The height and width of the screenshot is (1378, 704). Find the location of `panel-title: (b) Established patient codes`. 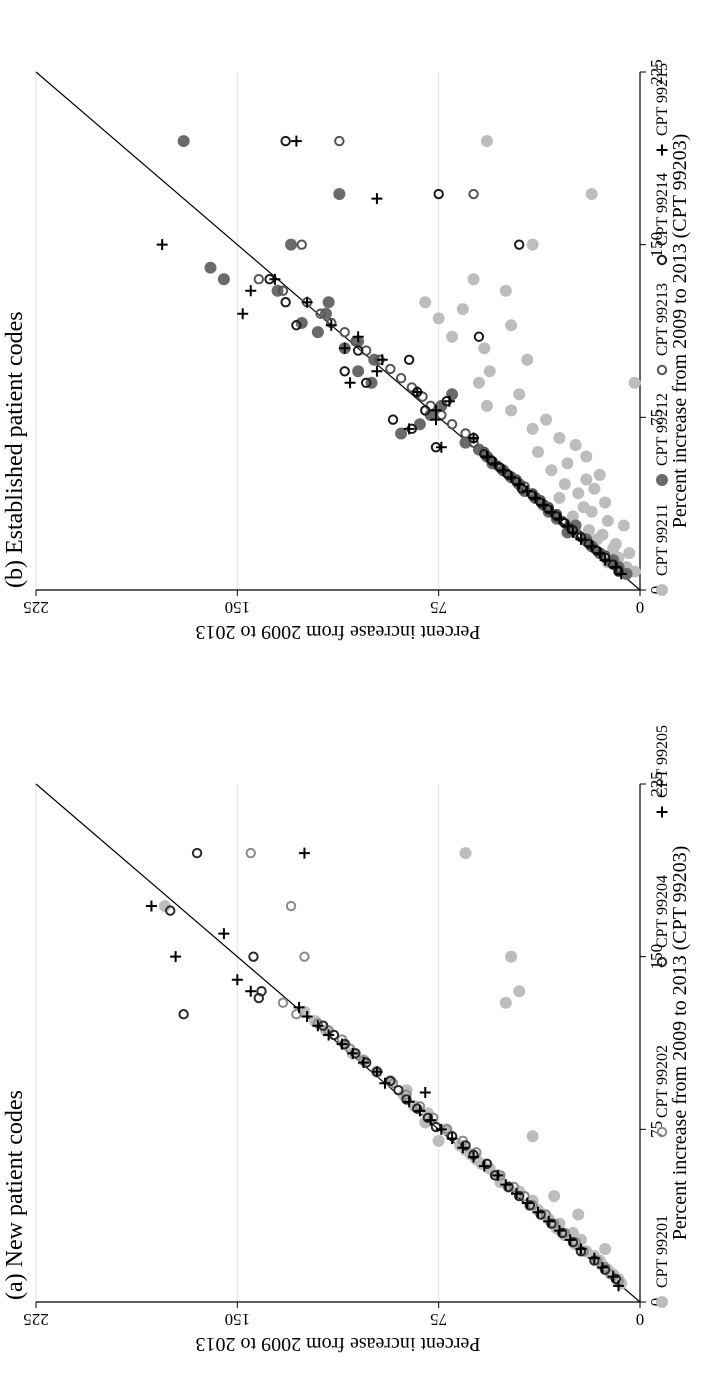

panel-title: (b) Established patient codes is located at coordinates (15, 449).